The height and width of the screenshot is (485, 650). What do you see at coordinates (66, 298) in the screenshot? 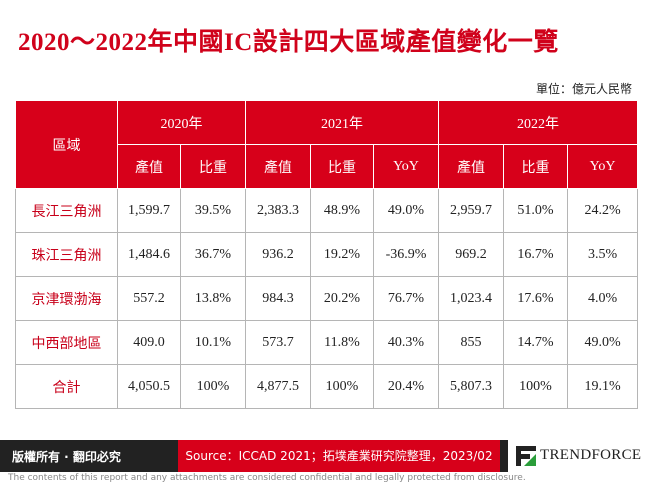
I see `region-cell: 京津環渤海` at bounding box center [66, 298].